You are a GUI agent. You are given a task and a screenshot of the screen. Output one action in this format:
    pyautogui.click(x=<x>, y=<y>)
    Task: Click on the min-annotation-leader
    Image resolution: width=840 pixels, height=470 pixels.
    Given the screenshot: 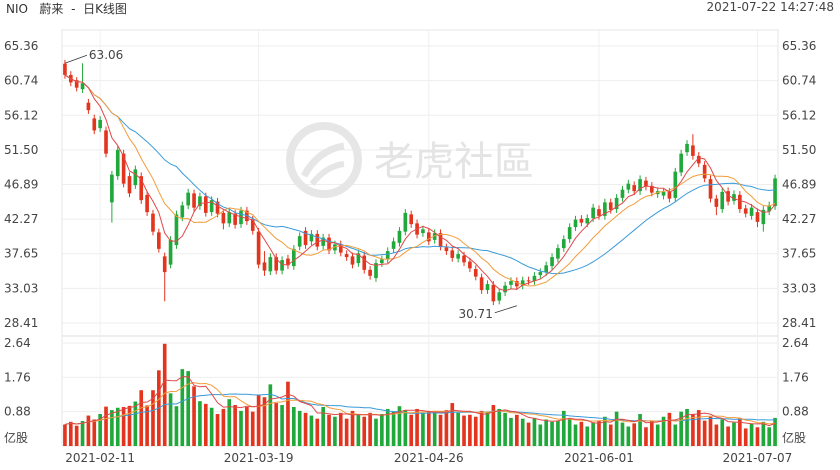 What is the action you would take?
    pyautogui.click(x=505, y=309)
    